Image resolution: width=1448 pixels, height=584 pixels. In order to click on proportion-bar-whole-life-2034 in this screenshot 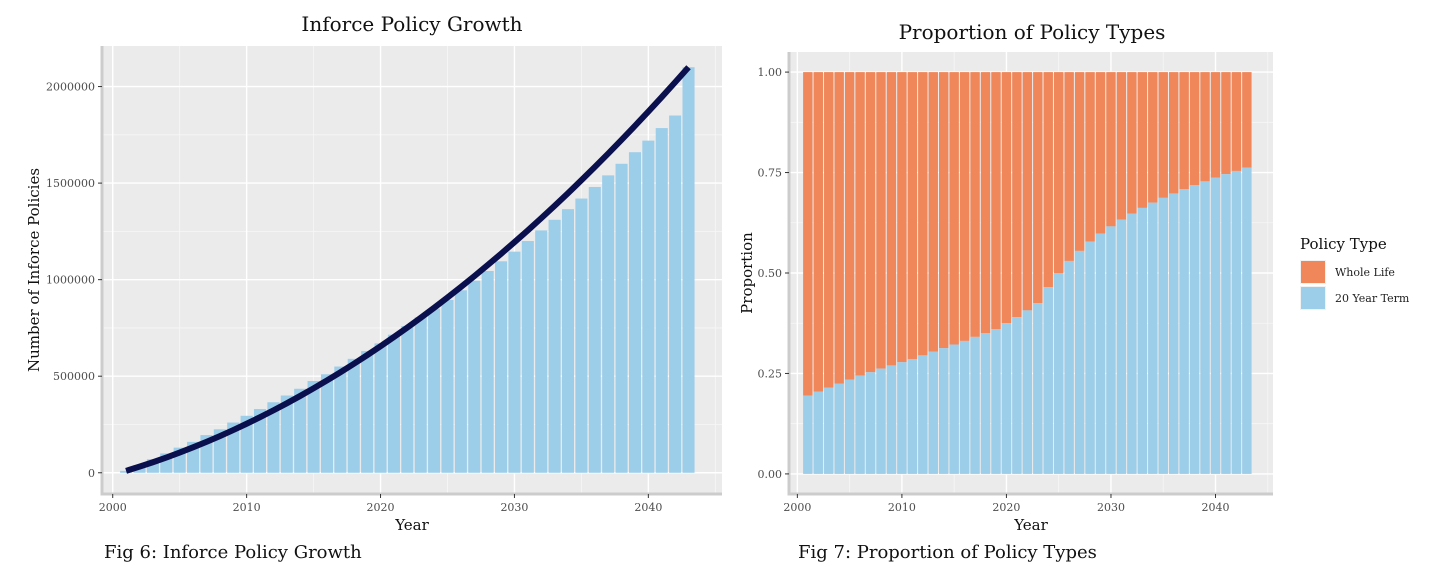, I will do `click(1153, 137)`.